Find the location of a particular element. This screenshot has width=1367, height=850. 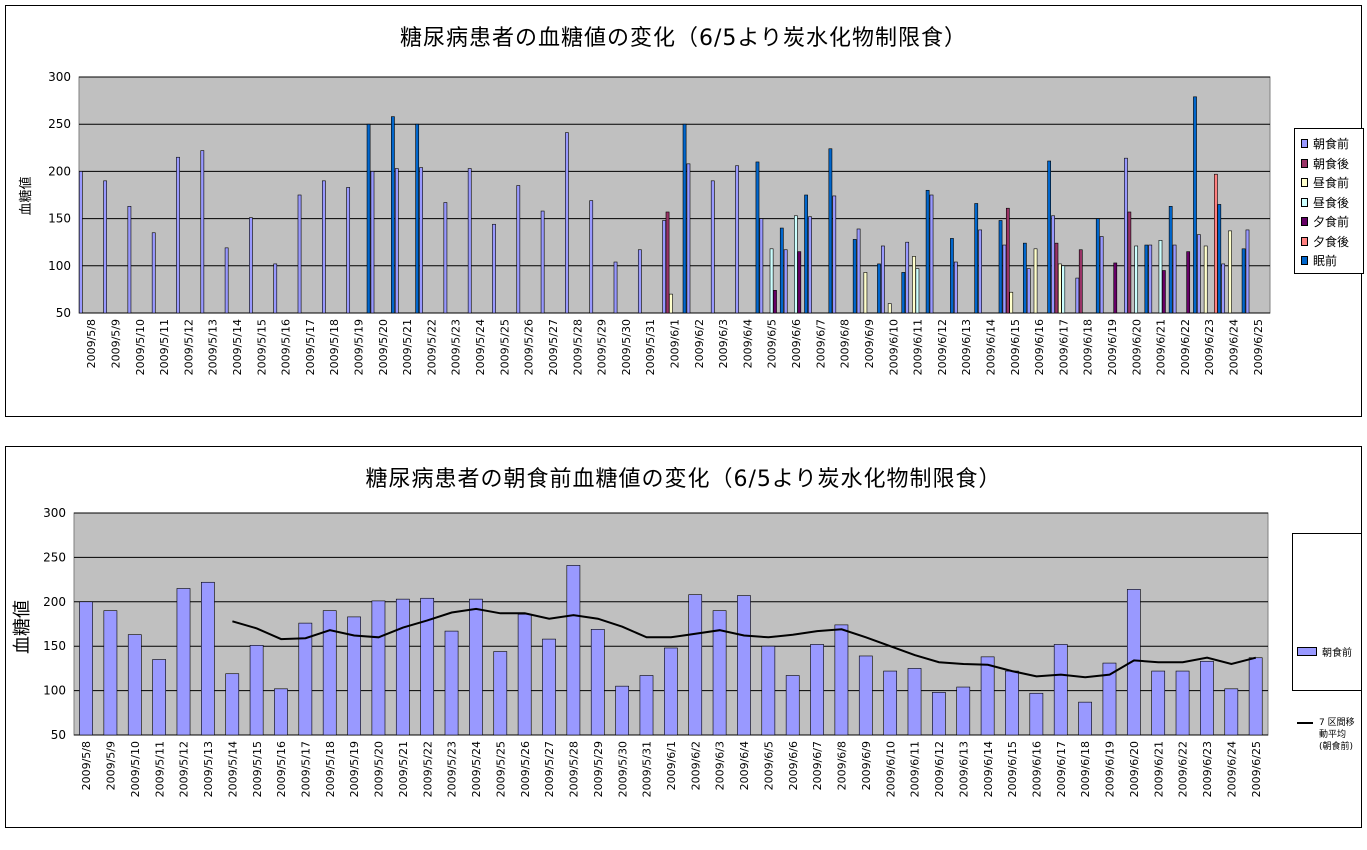

legend-label: 朝食前 is located at coordinates (1337, 653).